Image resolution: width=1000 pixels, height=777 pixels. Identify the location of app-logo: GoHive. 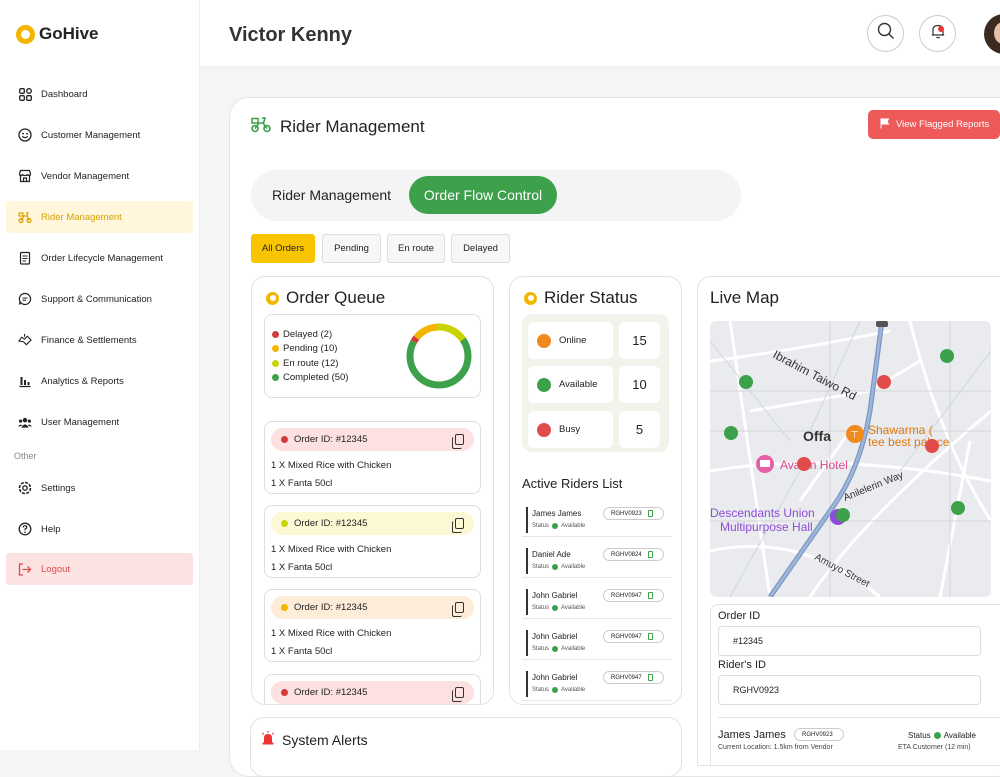
(57, 34).